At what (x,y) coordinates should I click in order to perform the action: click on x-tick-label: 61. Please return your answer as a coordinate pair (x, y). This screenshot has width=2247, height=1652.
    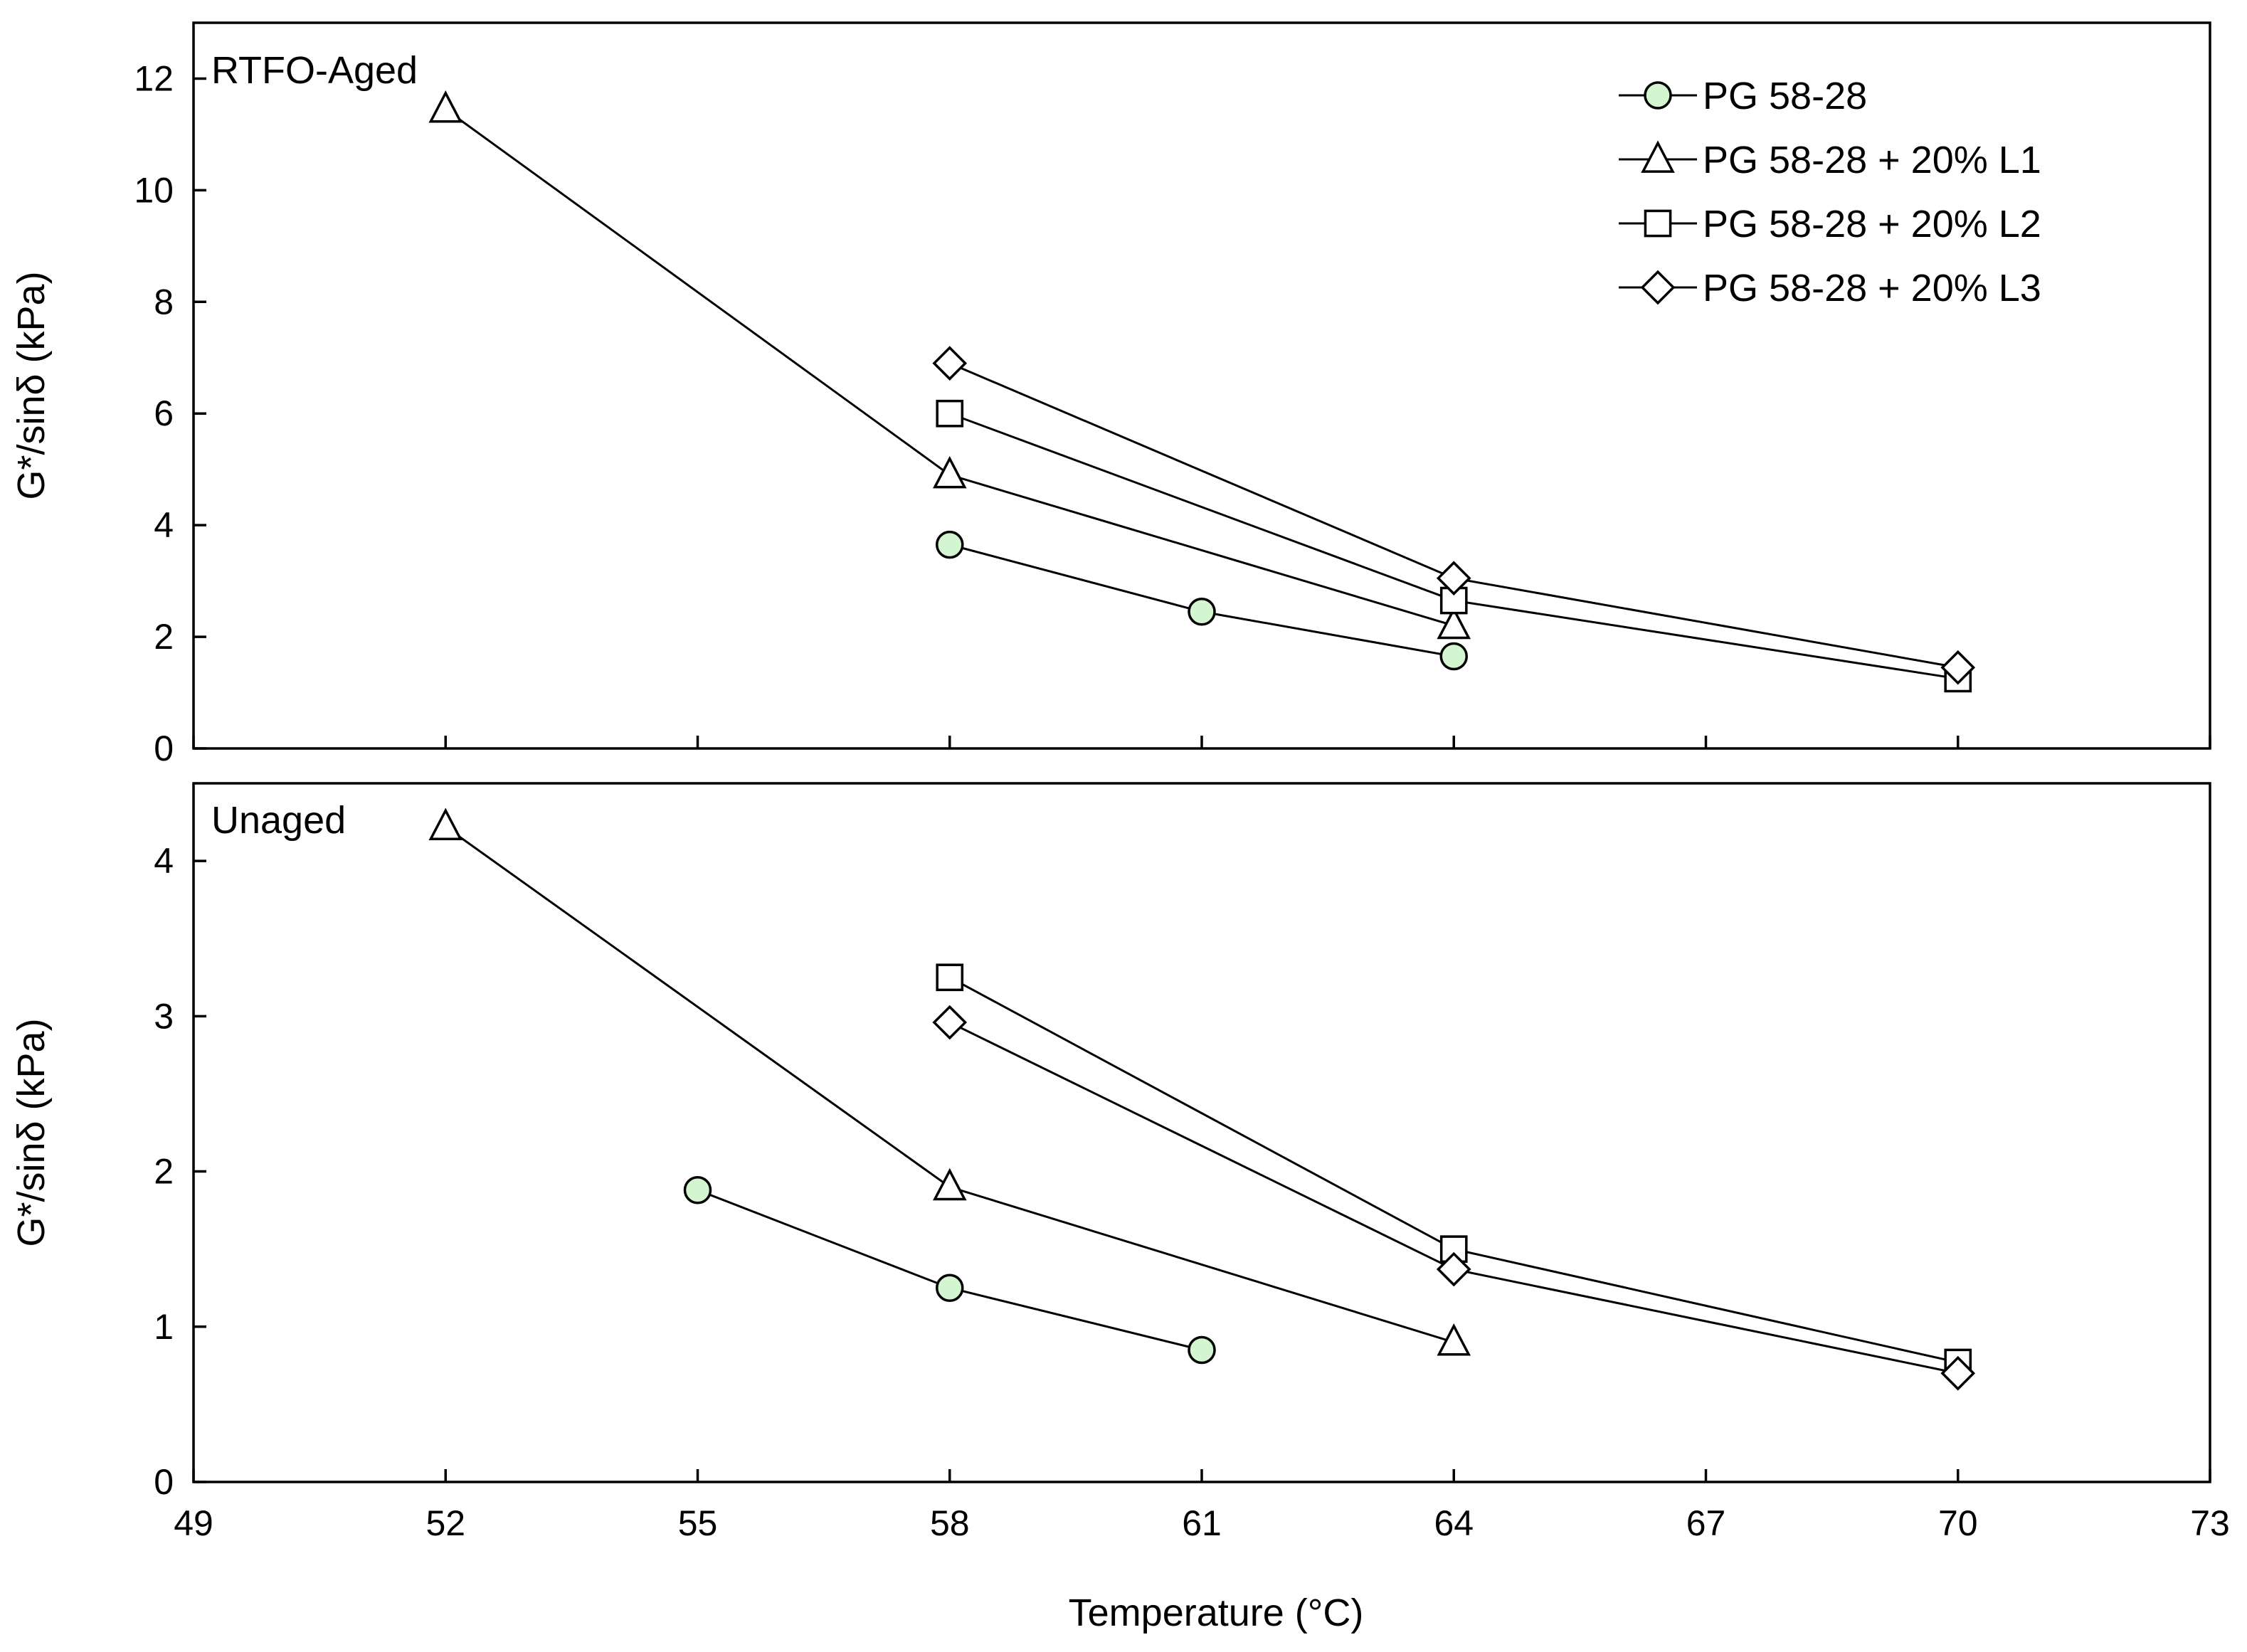
    Looking at the image, I should click on (1202, 1523).